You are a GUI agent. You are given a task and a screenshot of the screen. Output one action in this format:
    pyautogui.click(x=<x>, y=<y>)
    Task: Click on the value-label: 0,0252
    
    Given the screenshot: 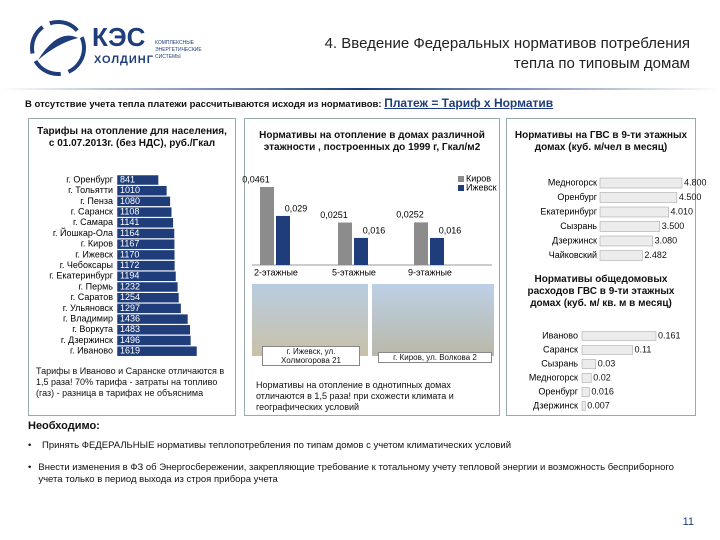 What is the action you would take?
    pyautogui.click(x=410, y=215)
    